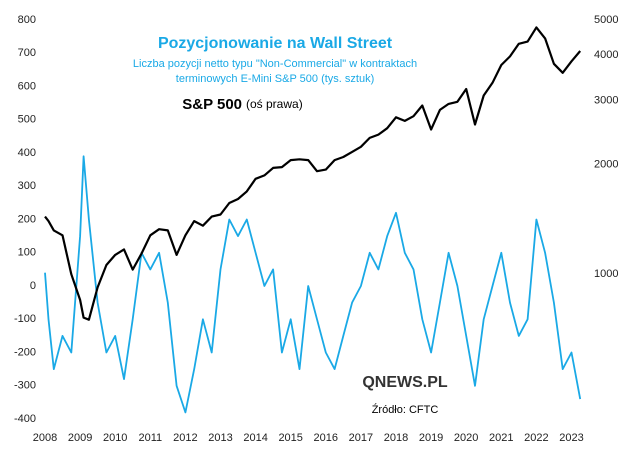  What do you see at coordinates (115, 438) in the screenshot?
I see `x-tick-label: 2010` at bounding box center [115, 438].